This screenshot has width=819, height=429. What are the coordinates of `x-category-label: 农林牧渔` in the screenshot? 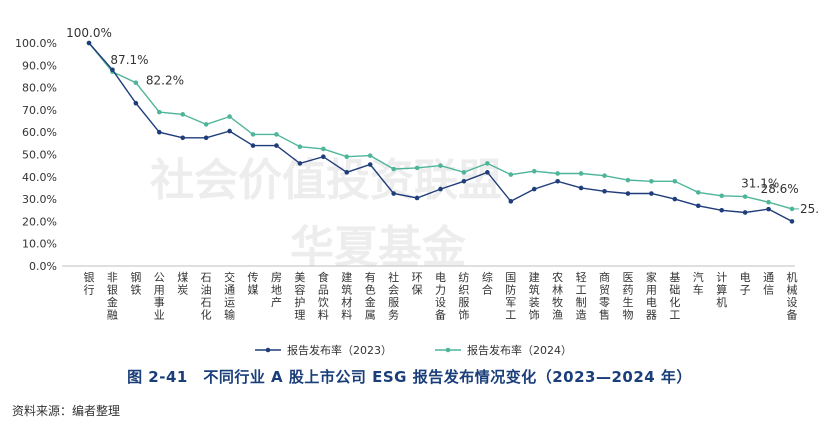 It's located at (557, 296).